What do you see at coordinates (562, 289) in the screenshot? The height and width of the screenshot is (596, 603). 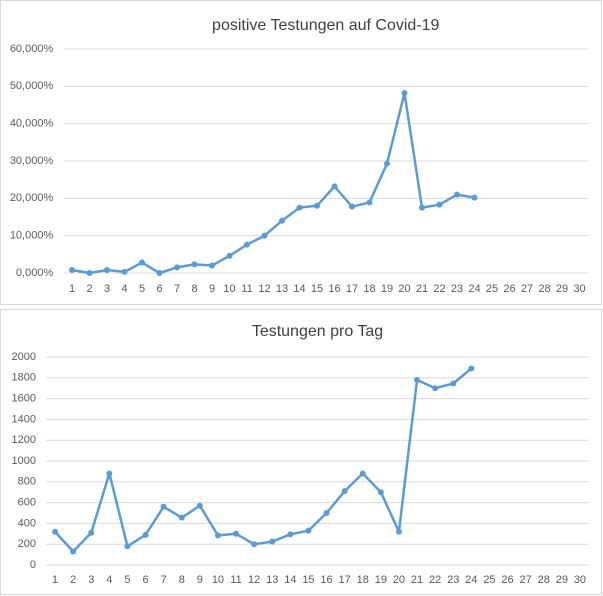 I see `x-tick-label: 29` at bounding box center [562, 289].